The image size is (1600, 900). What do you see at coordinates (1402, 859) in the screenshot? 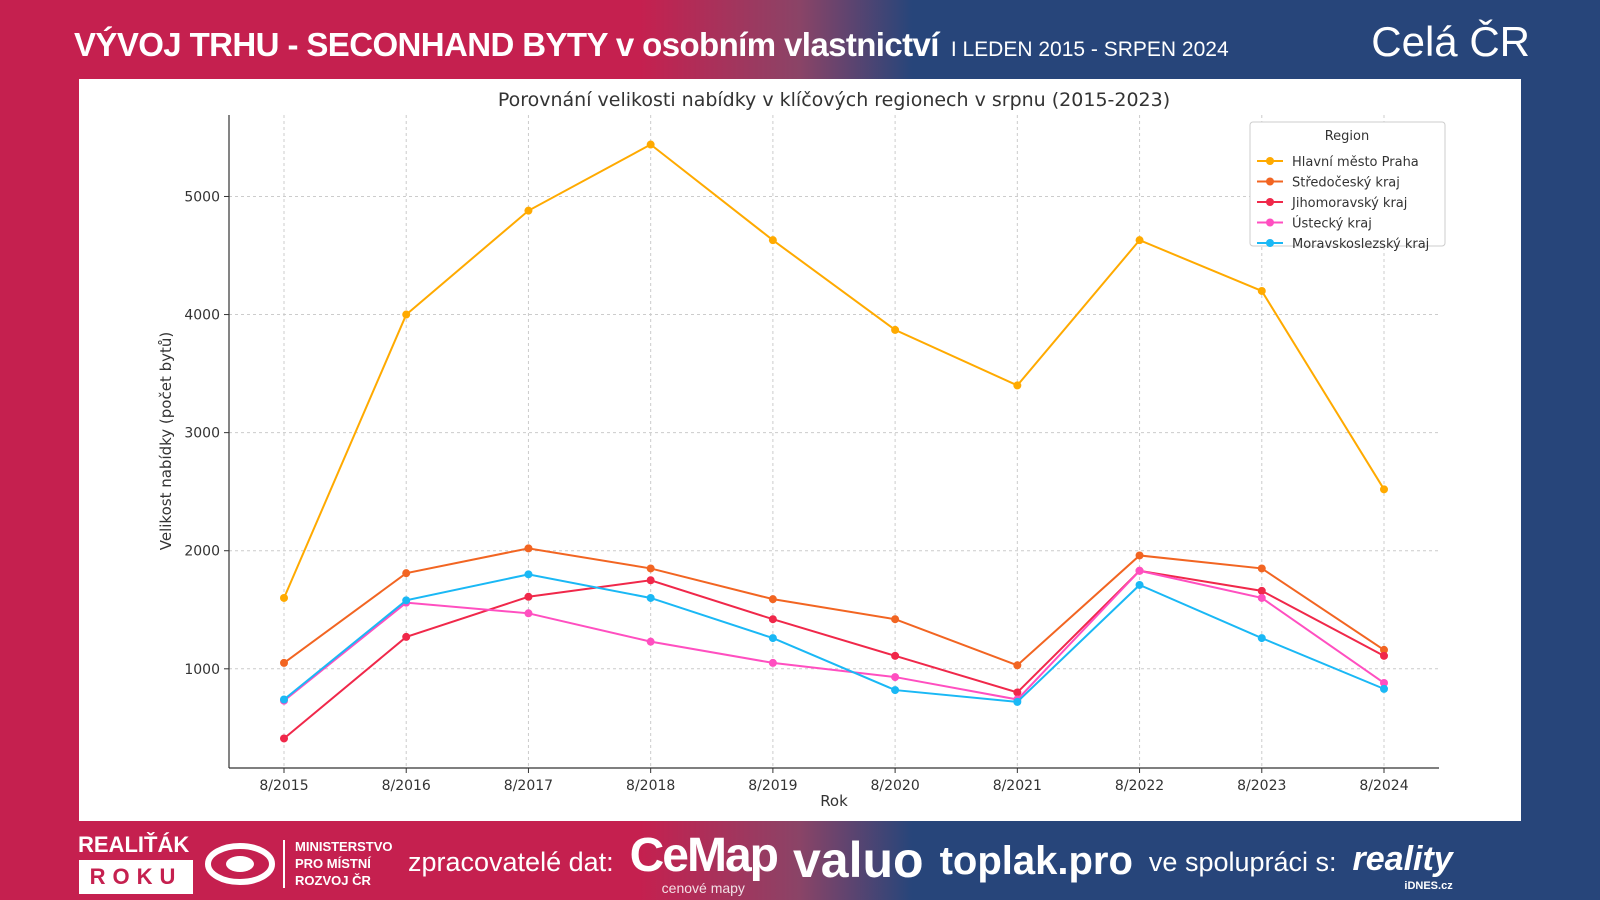
I see `reality-idnes-logo: reality` at bounding box center [1402, 859].